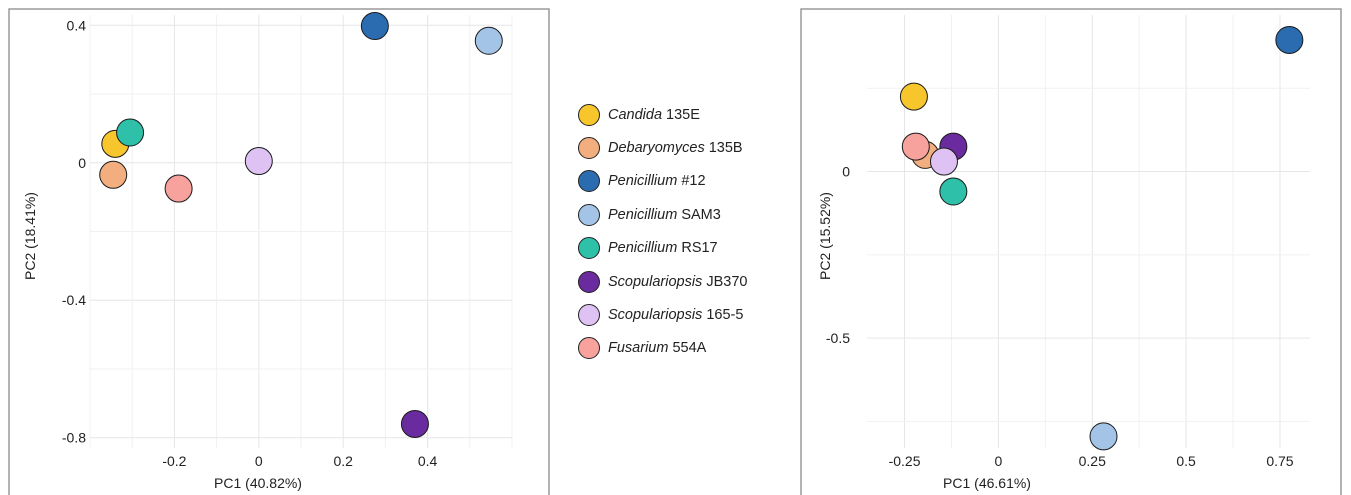  I want to click on right-data-point: Fusarium 554A, so click(915, 146).